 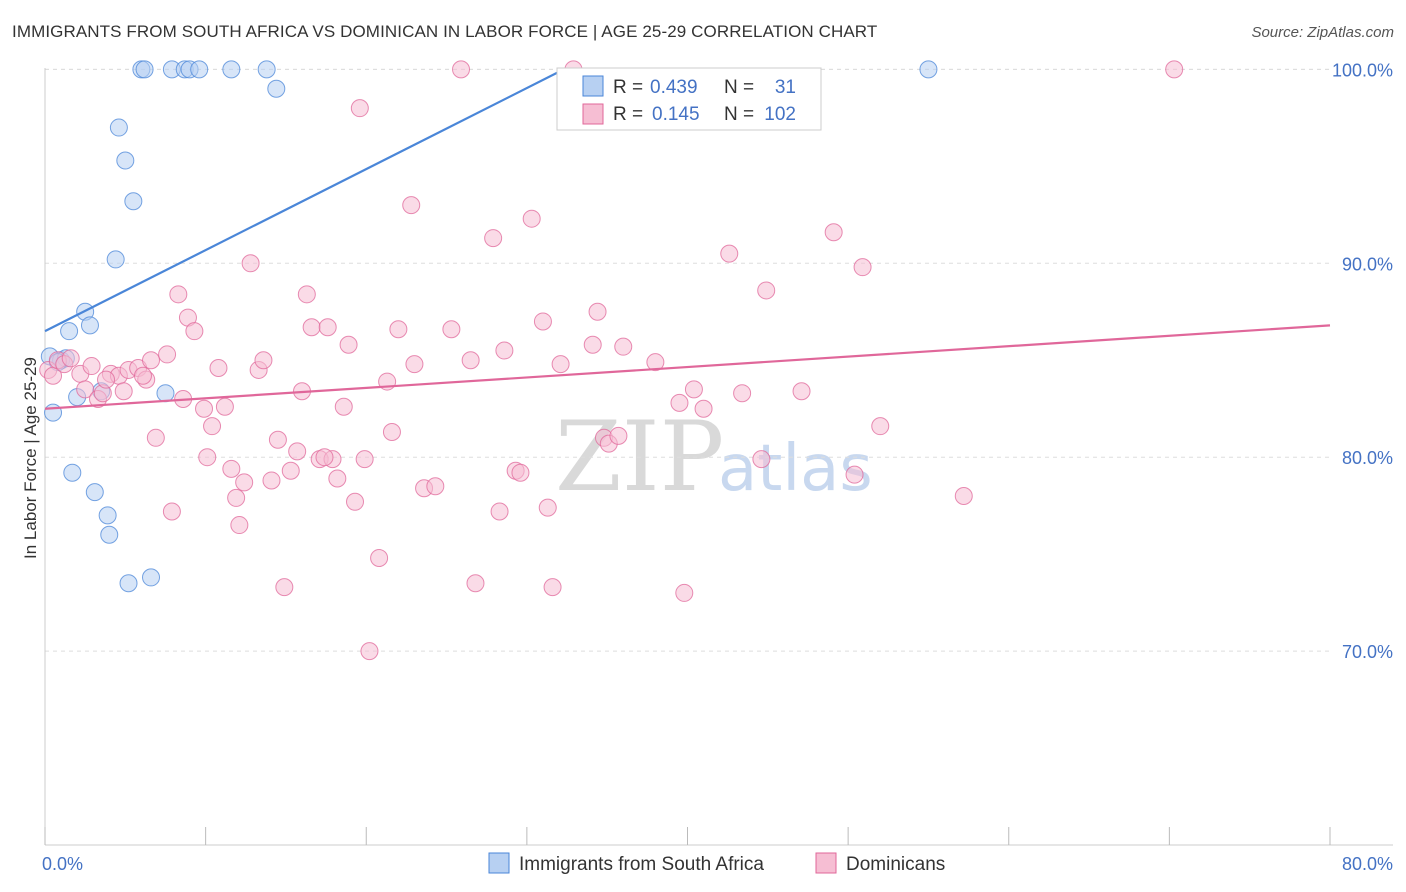 I want to click on legend-item-dominicans-swatch, so click(x=826, y=863).